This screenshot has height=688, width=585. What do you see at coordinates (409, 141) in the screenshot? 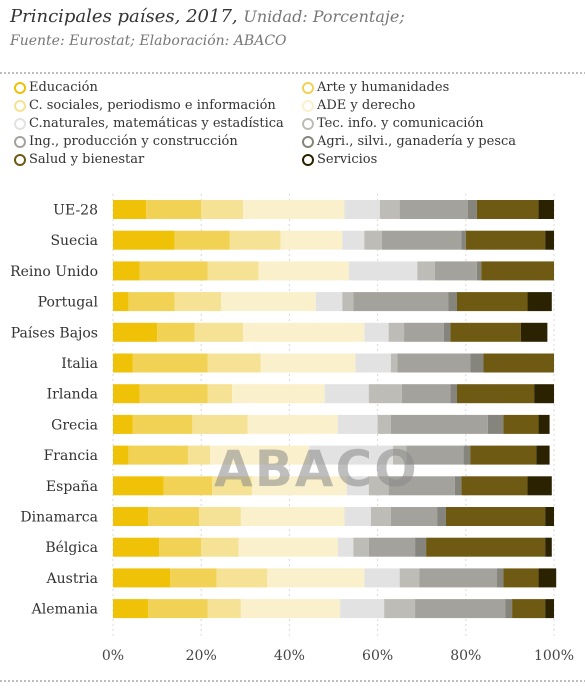
I see `legend-item: Agri., silvi., ganadería y pesca` at bounding box center [409, 141].